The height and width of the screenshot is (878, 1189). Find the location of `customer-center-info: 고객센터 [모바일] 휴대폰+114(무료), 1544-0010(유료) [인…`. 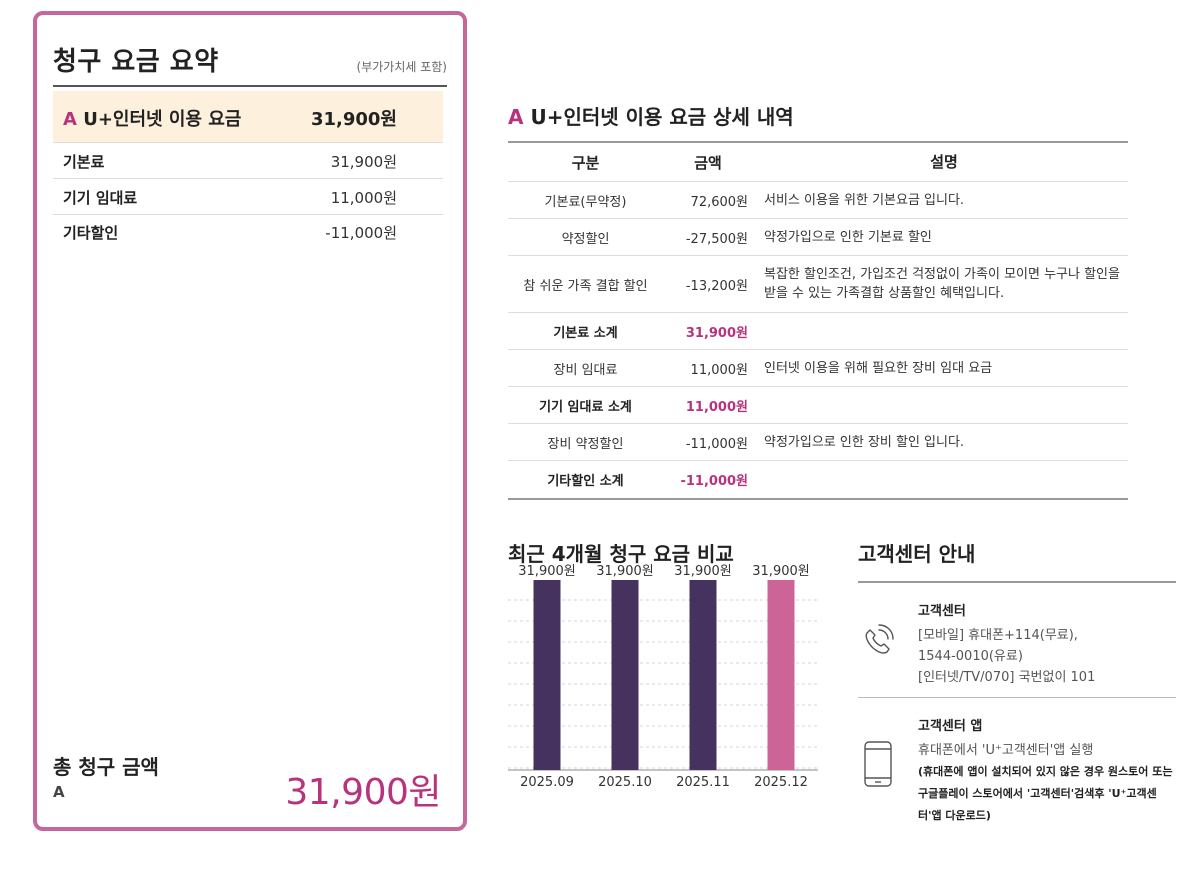

customer-center-info: 고객센터 [모바일] 휴대폰+114(무료), 1544-0010(유료) [인… is located at coordinates (1050, 644).